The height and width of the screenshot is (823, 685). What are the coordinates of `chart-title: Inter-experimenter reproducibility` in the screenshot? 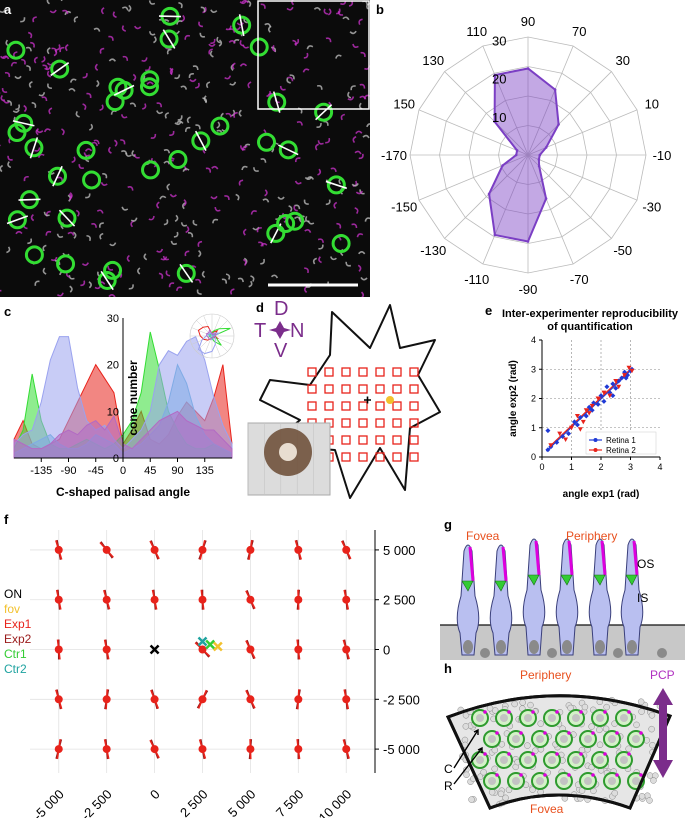 It's located at (590, 314).